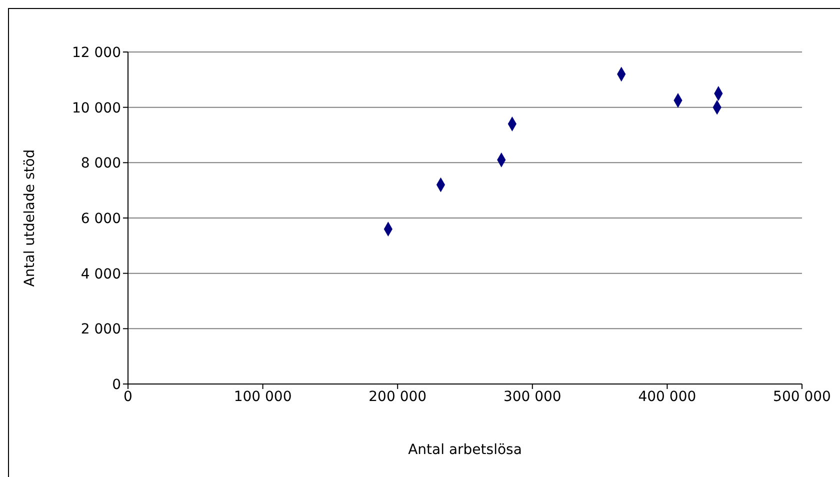 The width and height of the screenshot is (840, 477). Describe the element at coordinates (397, 396) in the screenshot. I see `x-tick-label: 200 000` at that location.